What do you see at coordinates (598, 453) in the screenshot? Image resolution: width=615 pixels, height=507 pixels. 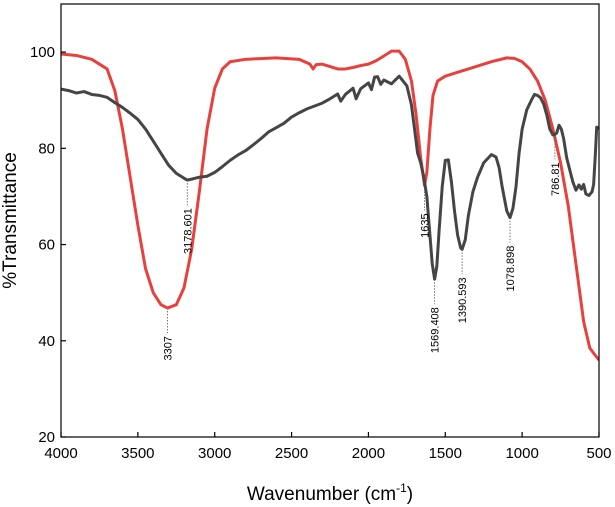 I see `x-tick-label: 500` at bounding box center [598, 453].